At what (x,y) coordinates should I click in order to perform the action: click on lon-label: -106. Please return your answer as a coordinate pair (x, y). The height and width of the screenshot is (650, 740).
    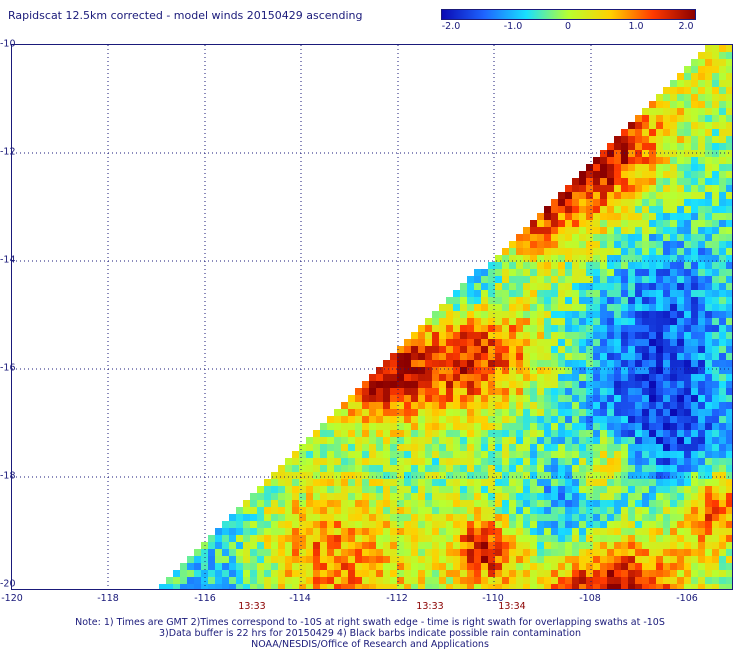
    Looking at the image, I should click on (687, 598).